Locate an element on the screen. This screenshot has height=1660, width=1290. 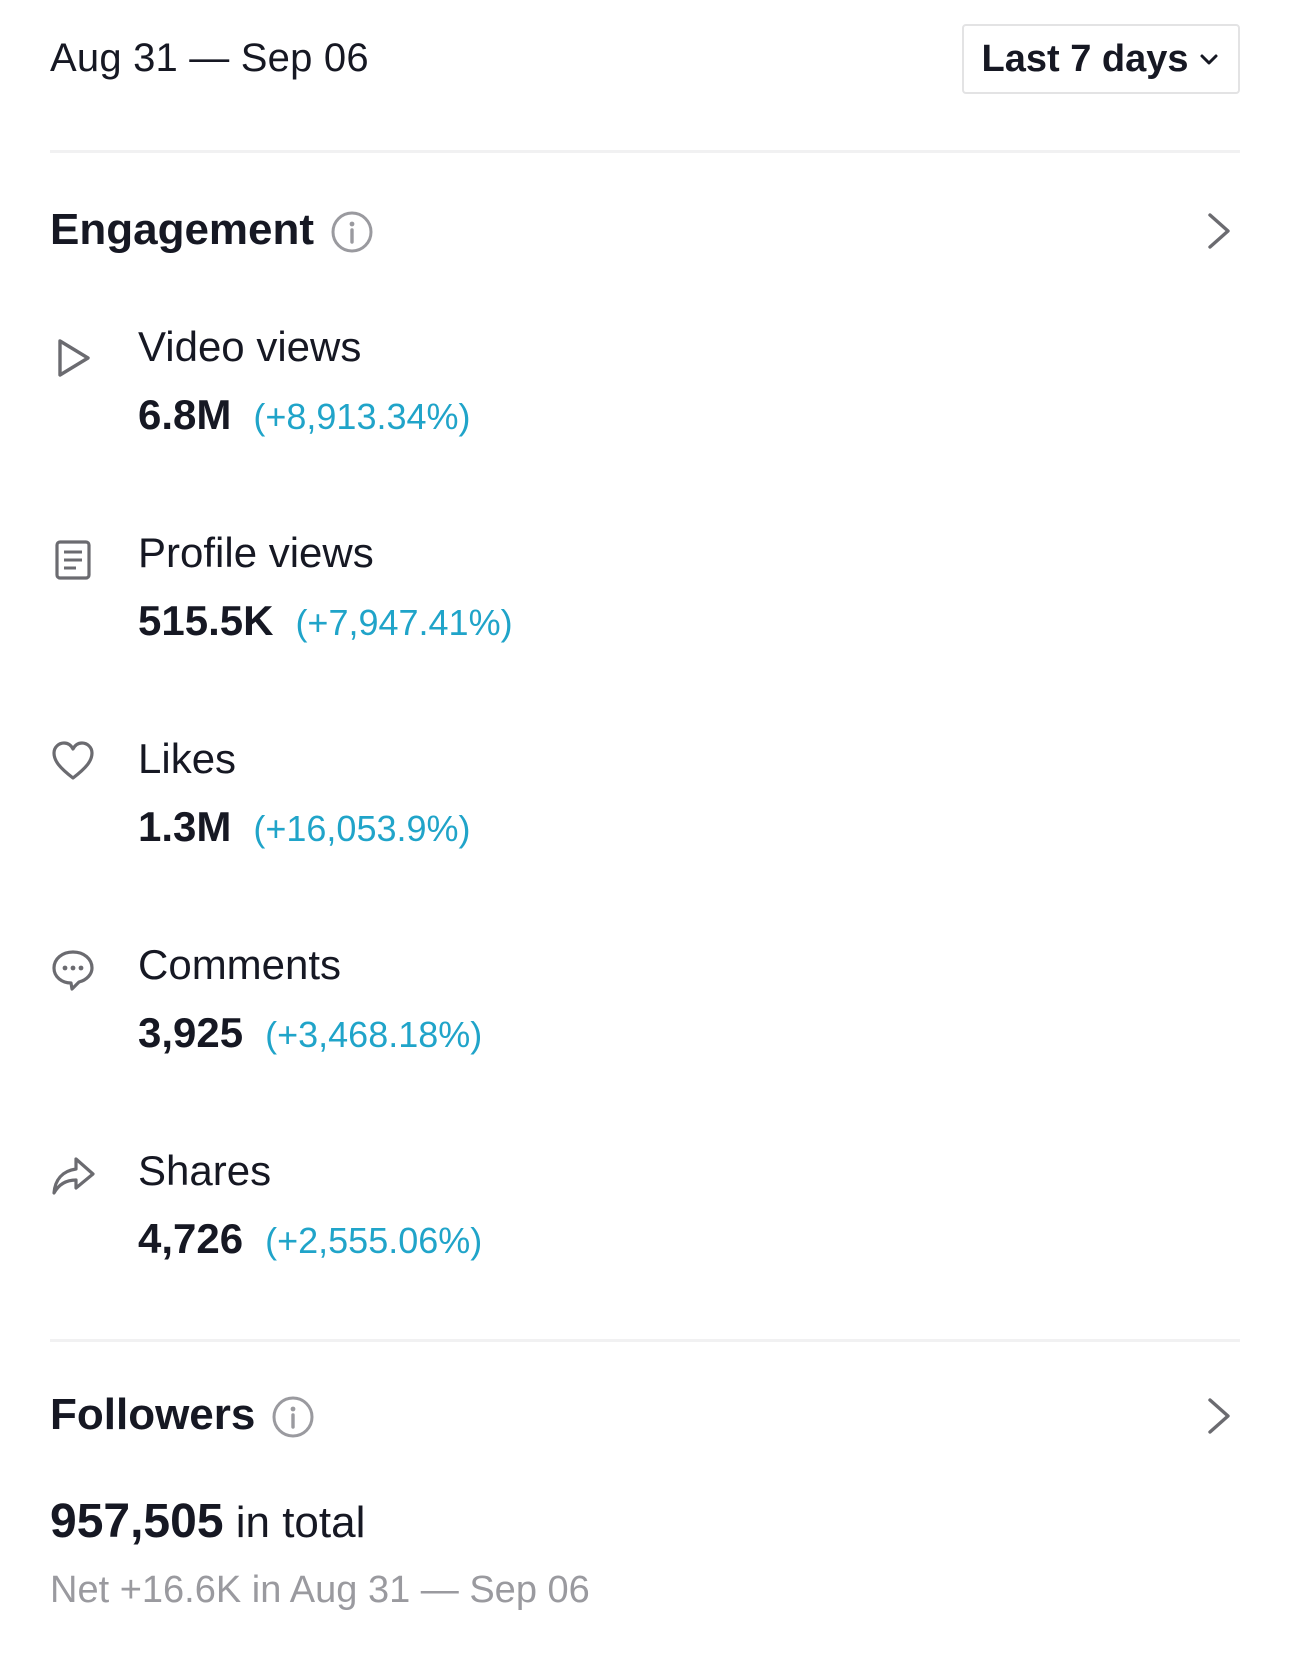
metric-value-row: 515.5K (+7,947.41%) is located at coordinates (689, 621).